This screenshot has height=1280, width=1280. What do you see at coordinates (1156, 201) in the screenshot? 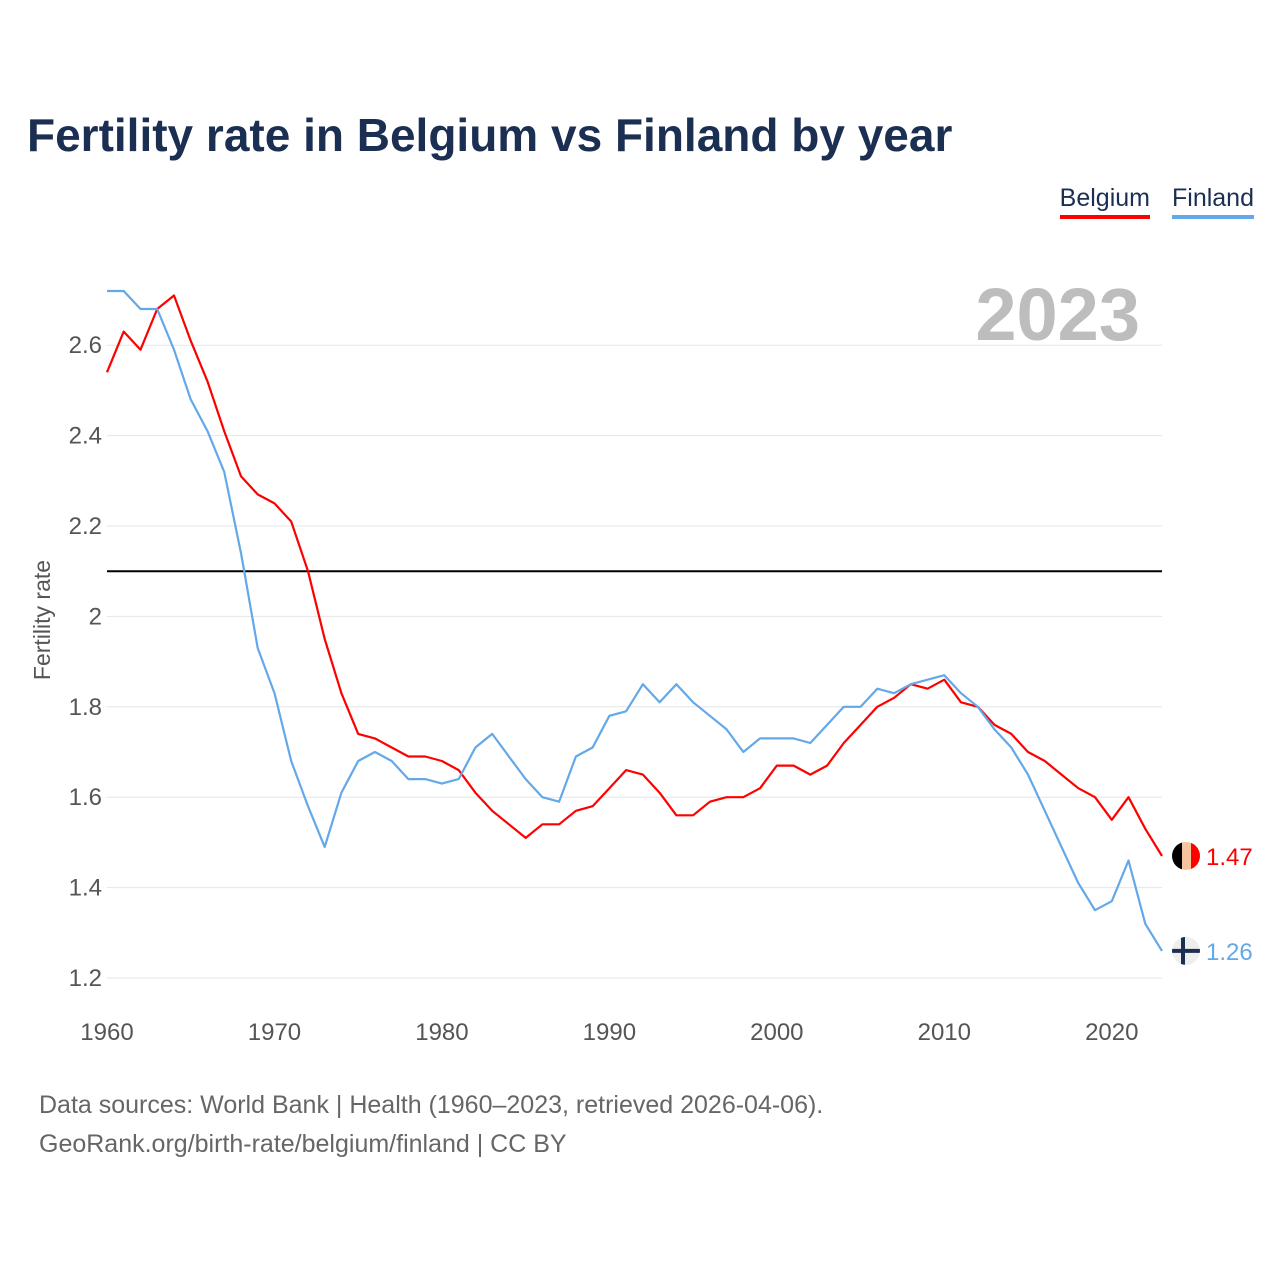
I see `legend: Belgium Finland` at bounding box center [1156, 201].